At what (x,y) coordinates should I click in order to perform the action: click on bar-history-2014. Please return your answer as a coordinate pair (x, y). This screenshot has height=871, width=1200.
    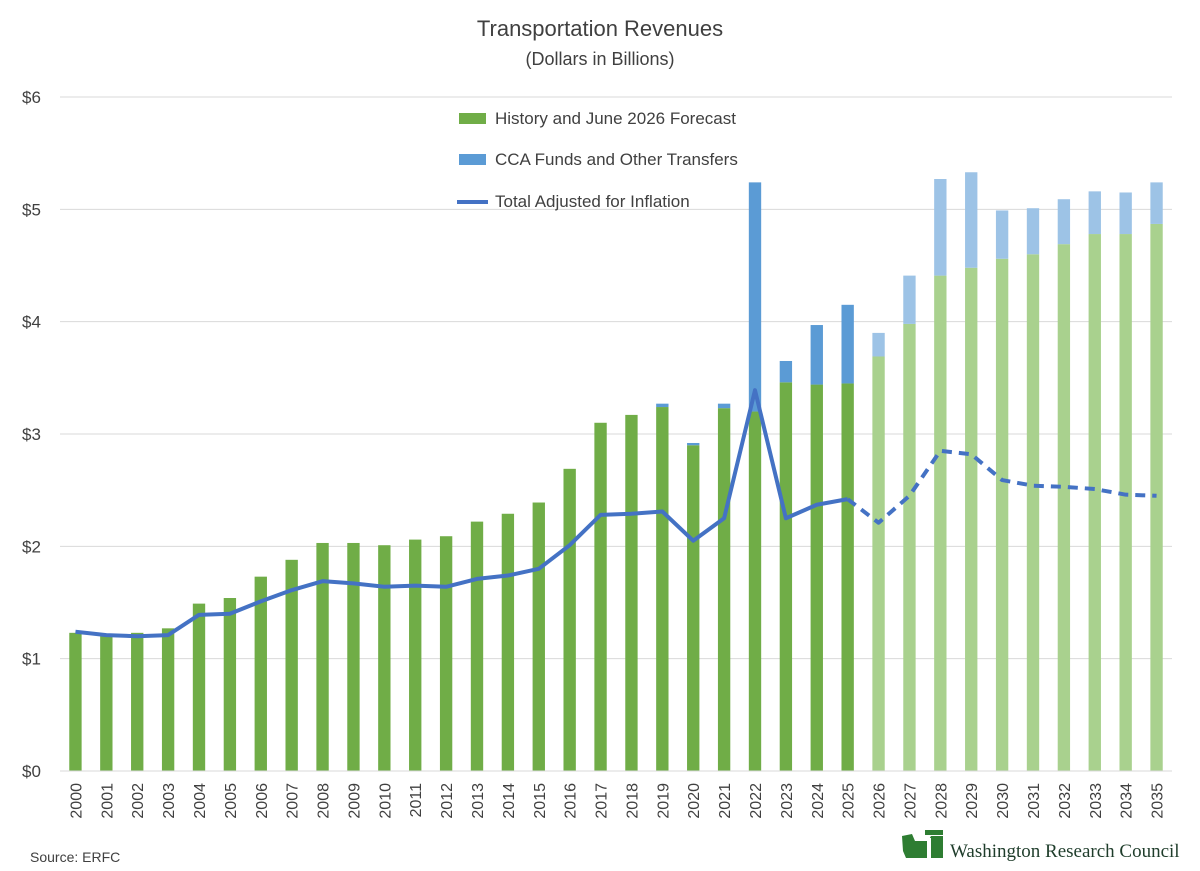
    Looking at the image, I should click on (508, 642).